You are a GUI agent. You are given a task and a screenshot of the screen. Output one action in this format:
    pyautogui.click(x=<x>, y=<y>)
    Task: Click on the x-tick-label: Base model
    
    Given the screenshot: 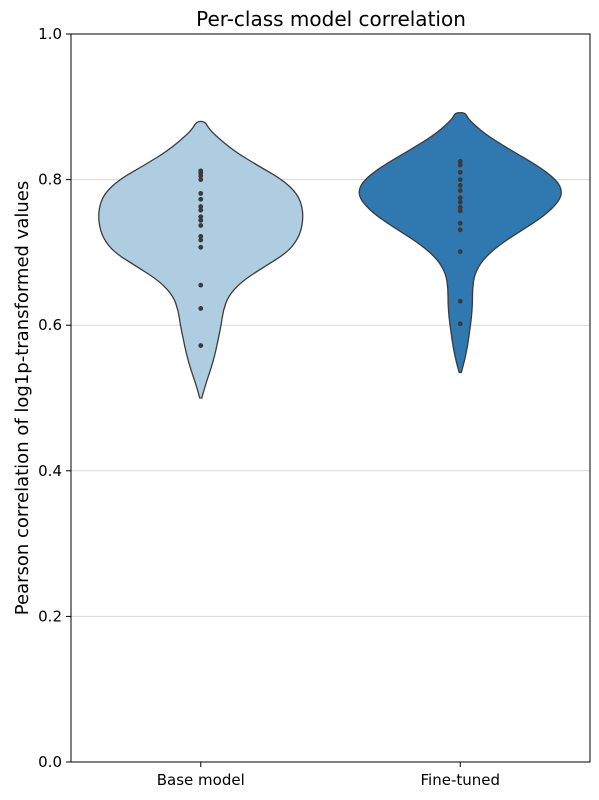 What is the action you would take?
    pyautogui.click(x=201, y=780)
    